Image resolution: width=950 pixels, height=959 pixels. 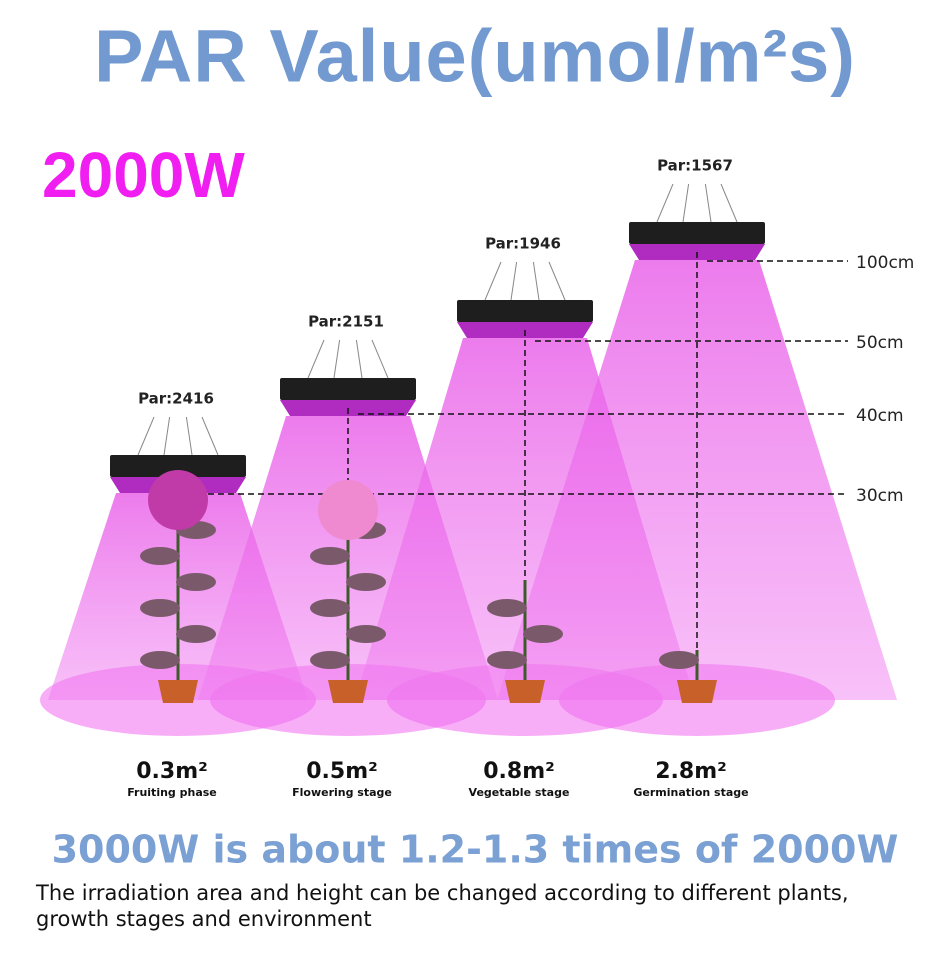 I want to click on area-label: 0.8m², so click(x=519, y=771).